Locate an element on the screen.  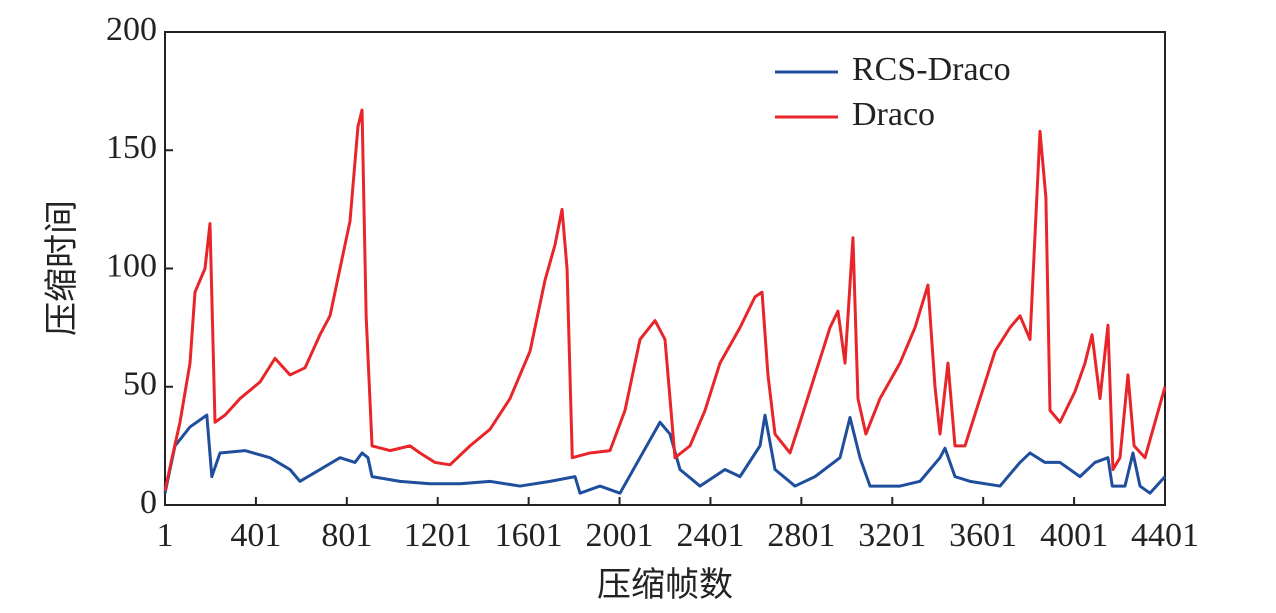
x-tick-label: 2401 is located at coordinates (710, 535).